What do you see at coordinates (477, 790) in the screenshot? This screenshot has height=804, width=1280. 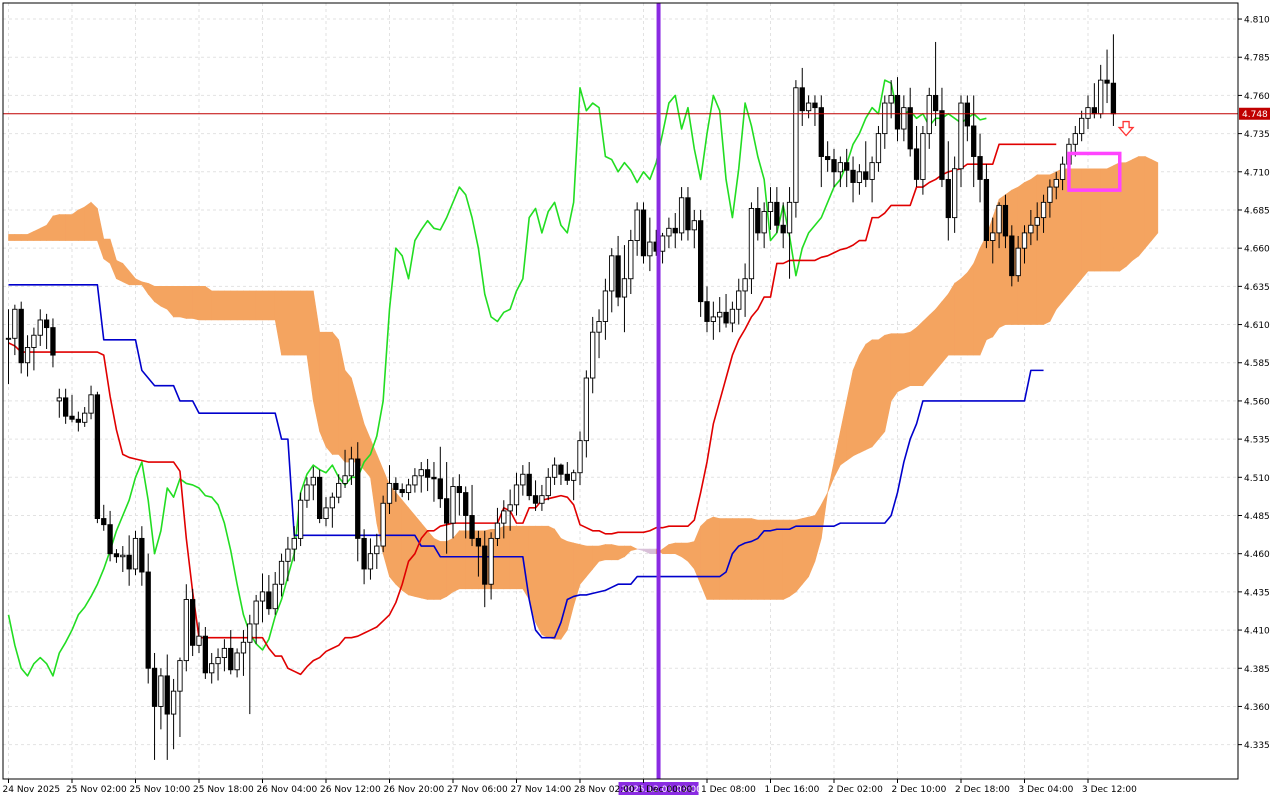 I see `x-tick-label: 27 Nov 06:00` at bounding box center [477, 790].